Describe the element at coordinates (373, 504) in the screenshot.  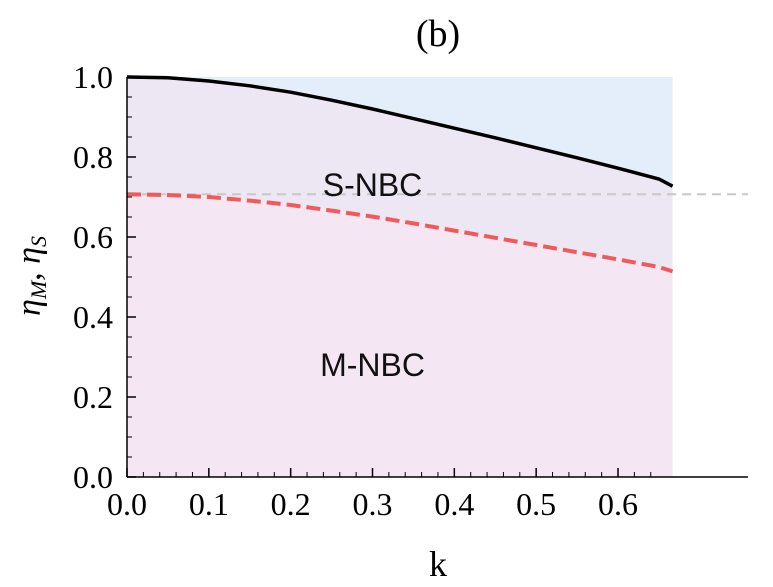
I see `x-tick-label: 0.3` at that location.